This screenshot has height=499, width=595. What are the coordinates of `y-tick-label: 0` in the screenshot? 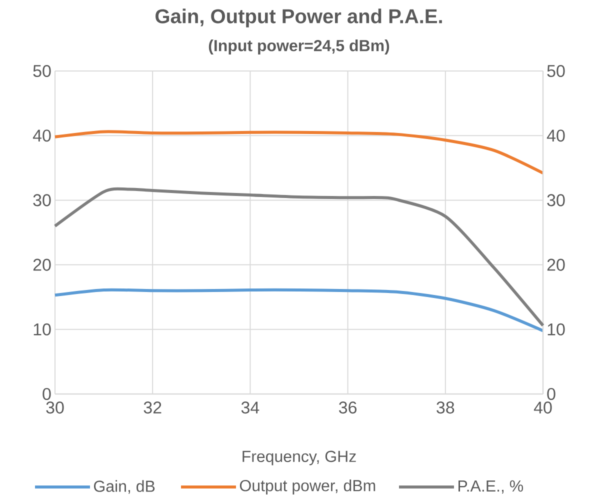 It's located at (46, 394).